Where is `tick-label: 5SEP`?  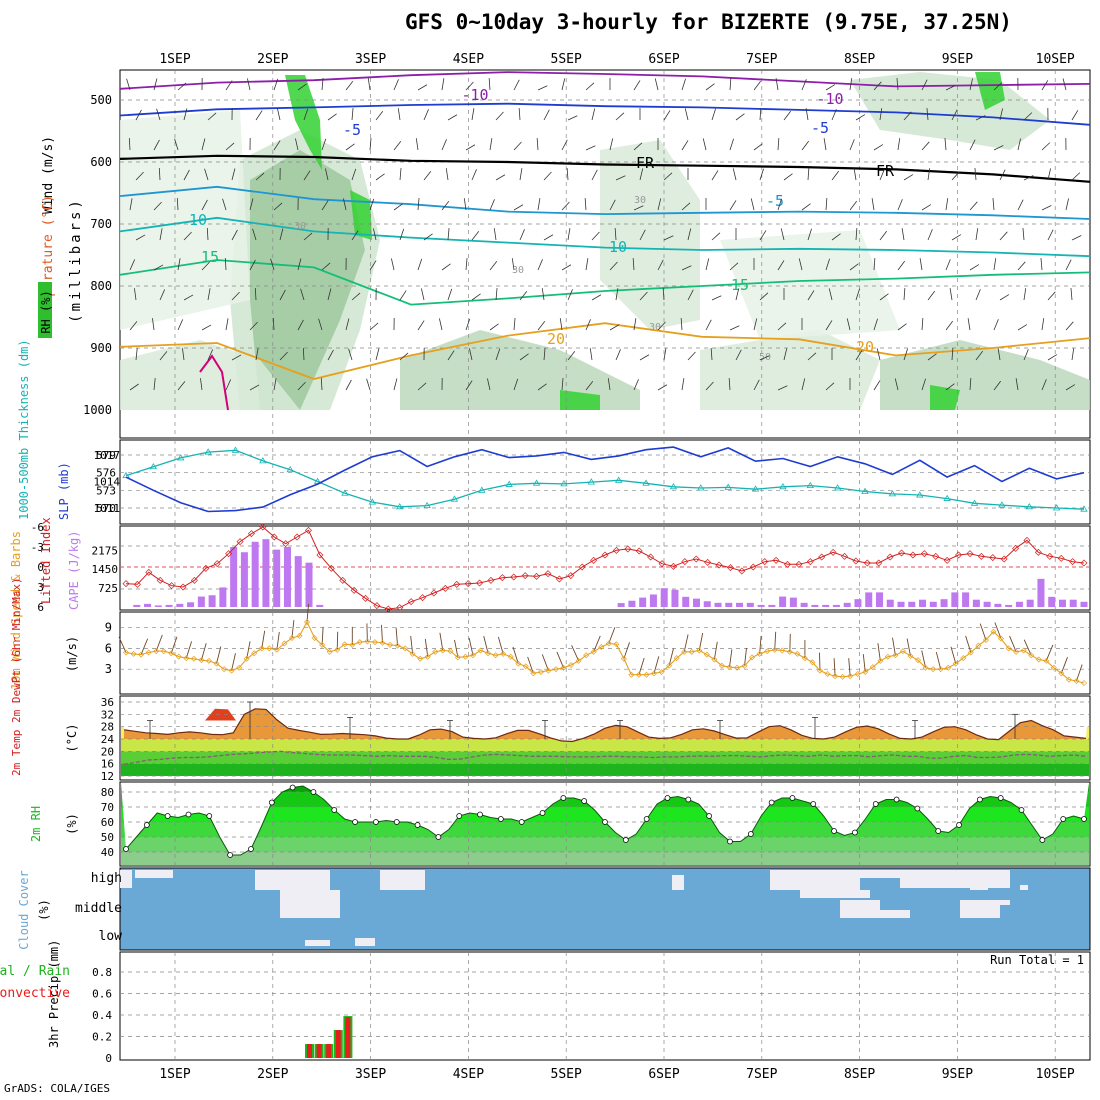
tick-label: 5SEP is located at coordinates (566, 1074).